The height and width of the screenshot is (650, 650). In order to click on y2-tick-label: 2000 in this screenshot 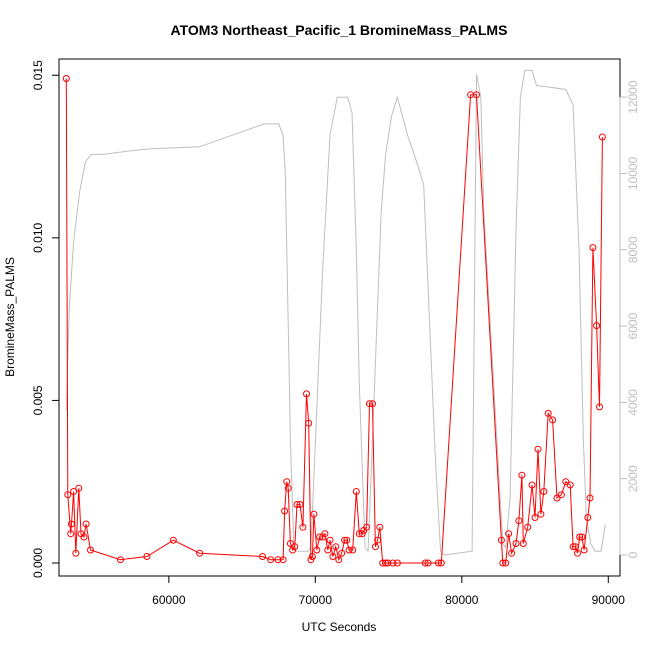, I will do `click(633, 478)`.